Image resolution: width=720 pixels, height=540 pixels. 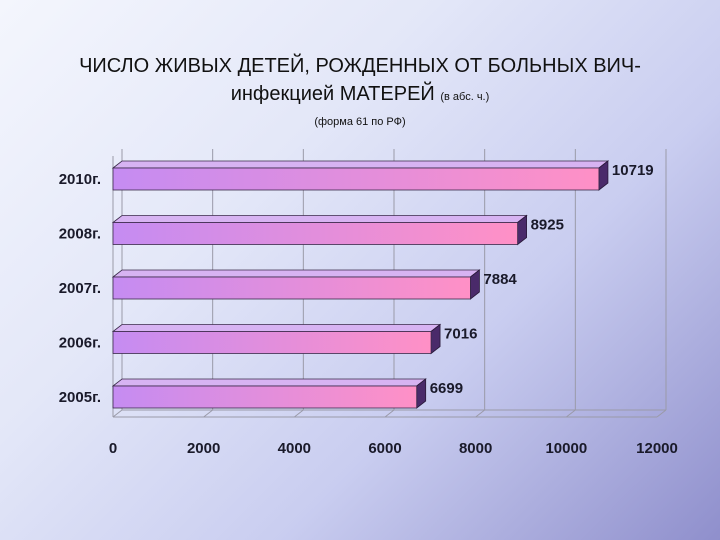 What do you see at coordinates (113, 448) in the screenshot?
I see `x-tick-label: 0` at bounding box center [113, 448].